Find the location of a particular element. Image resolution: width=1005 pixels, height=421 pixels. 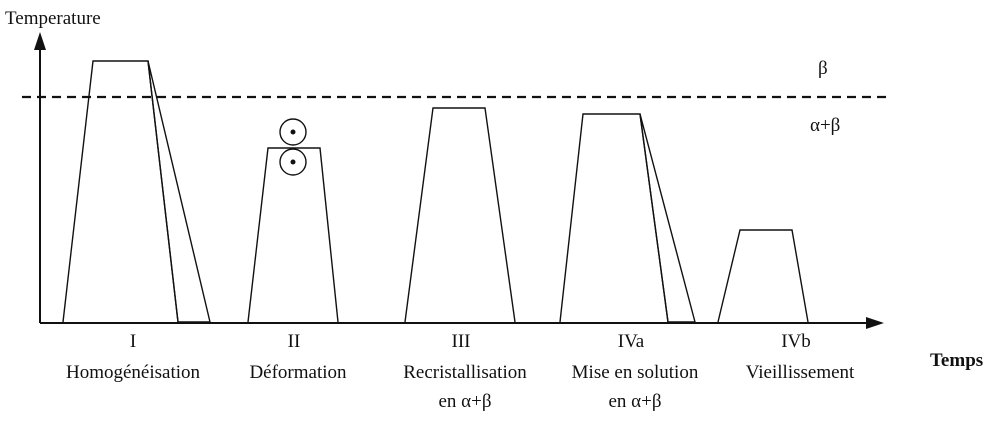

y-label: Temperature is located at coordinates (53, 18).